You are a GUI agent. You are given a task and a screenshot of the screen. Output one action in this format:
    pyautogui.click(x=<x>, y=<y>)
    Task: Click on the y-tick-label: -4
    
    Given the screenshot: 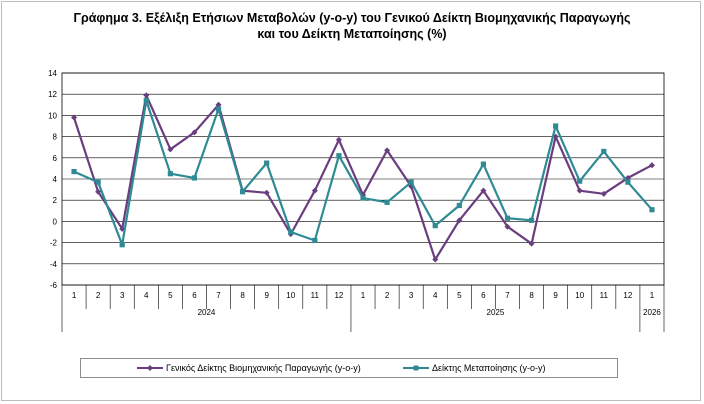 What is the action you would take?
    pyautogui.click(x=54, y=264)
    